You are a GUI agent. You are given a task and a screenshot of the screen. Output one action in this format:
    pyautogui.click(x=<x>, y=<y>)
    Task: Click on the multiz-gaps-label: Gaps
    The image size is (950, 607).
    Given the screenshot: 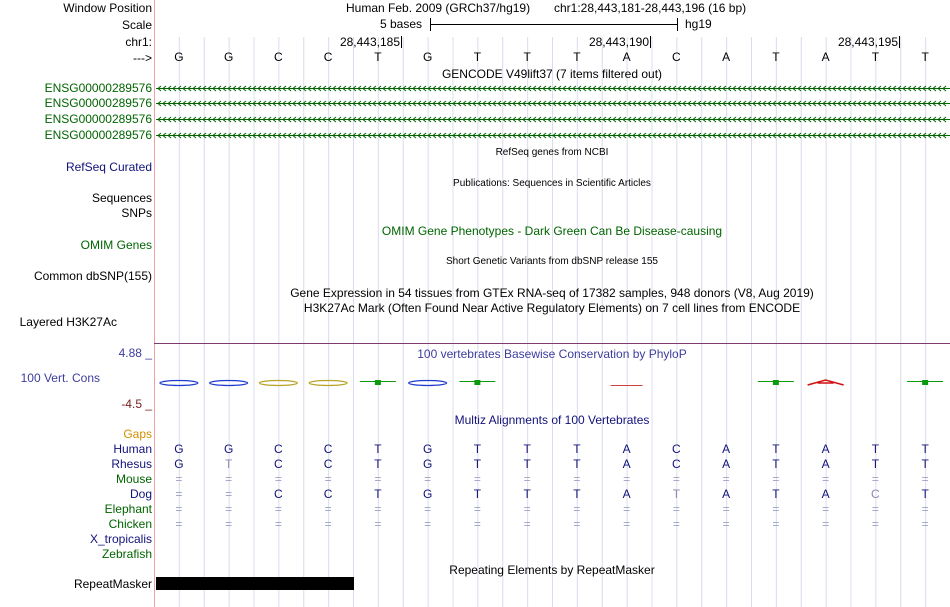 What is the action you would take?
    pyautogui.click(x=137, y=434)
    